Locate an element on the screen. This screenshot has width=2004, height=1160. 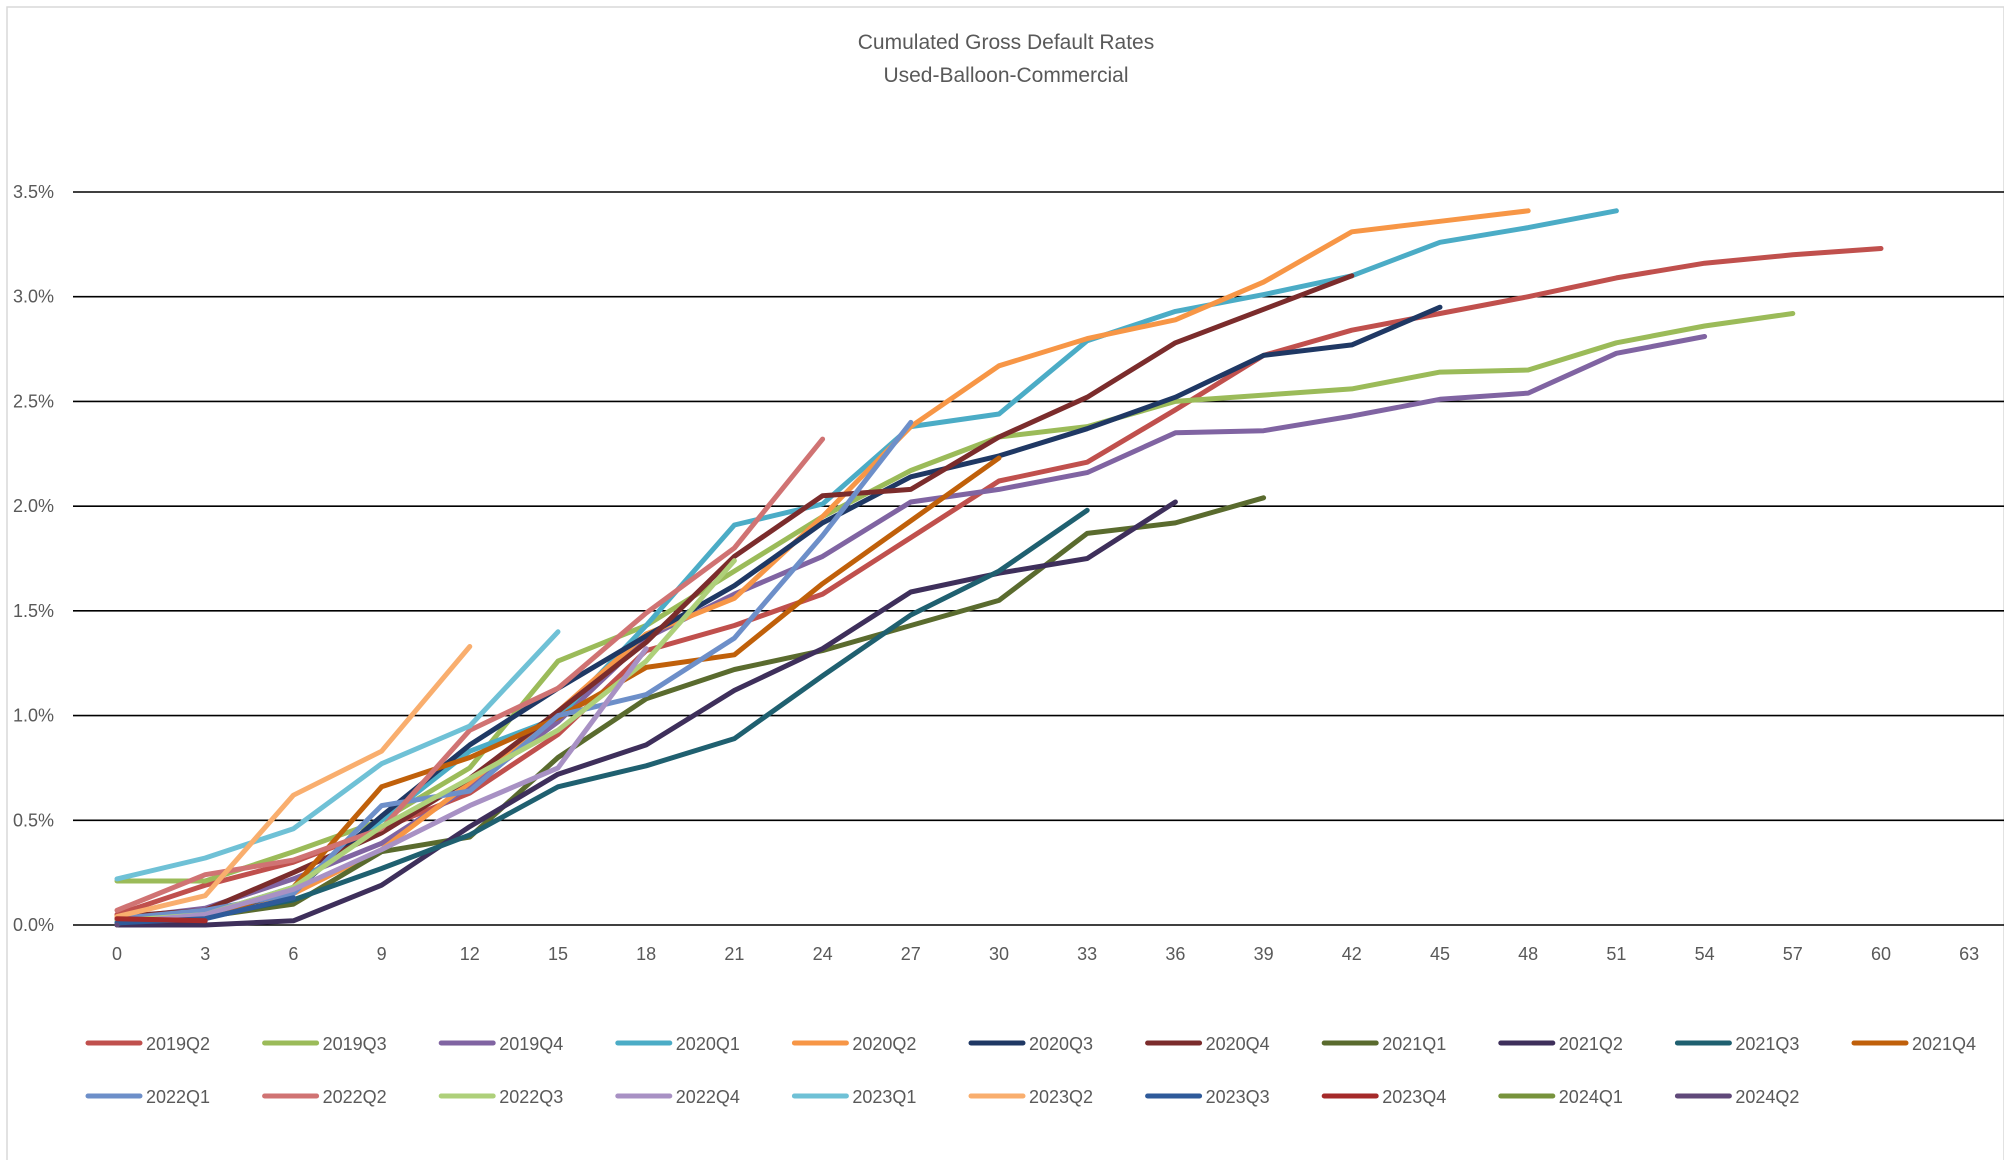
x-tick-label: 45 is located at coordinates (1440, 954).